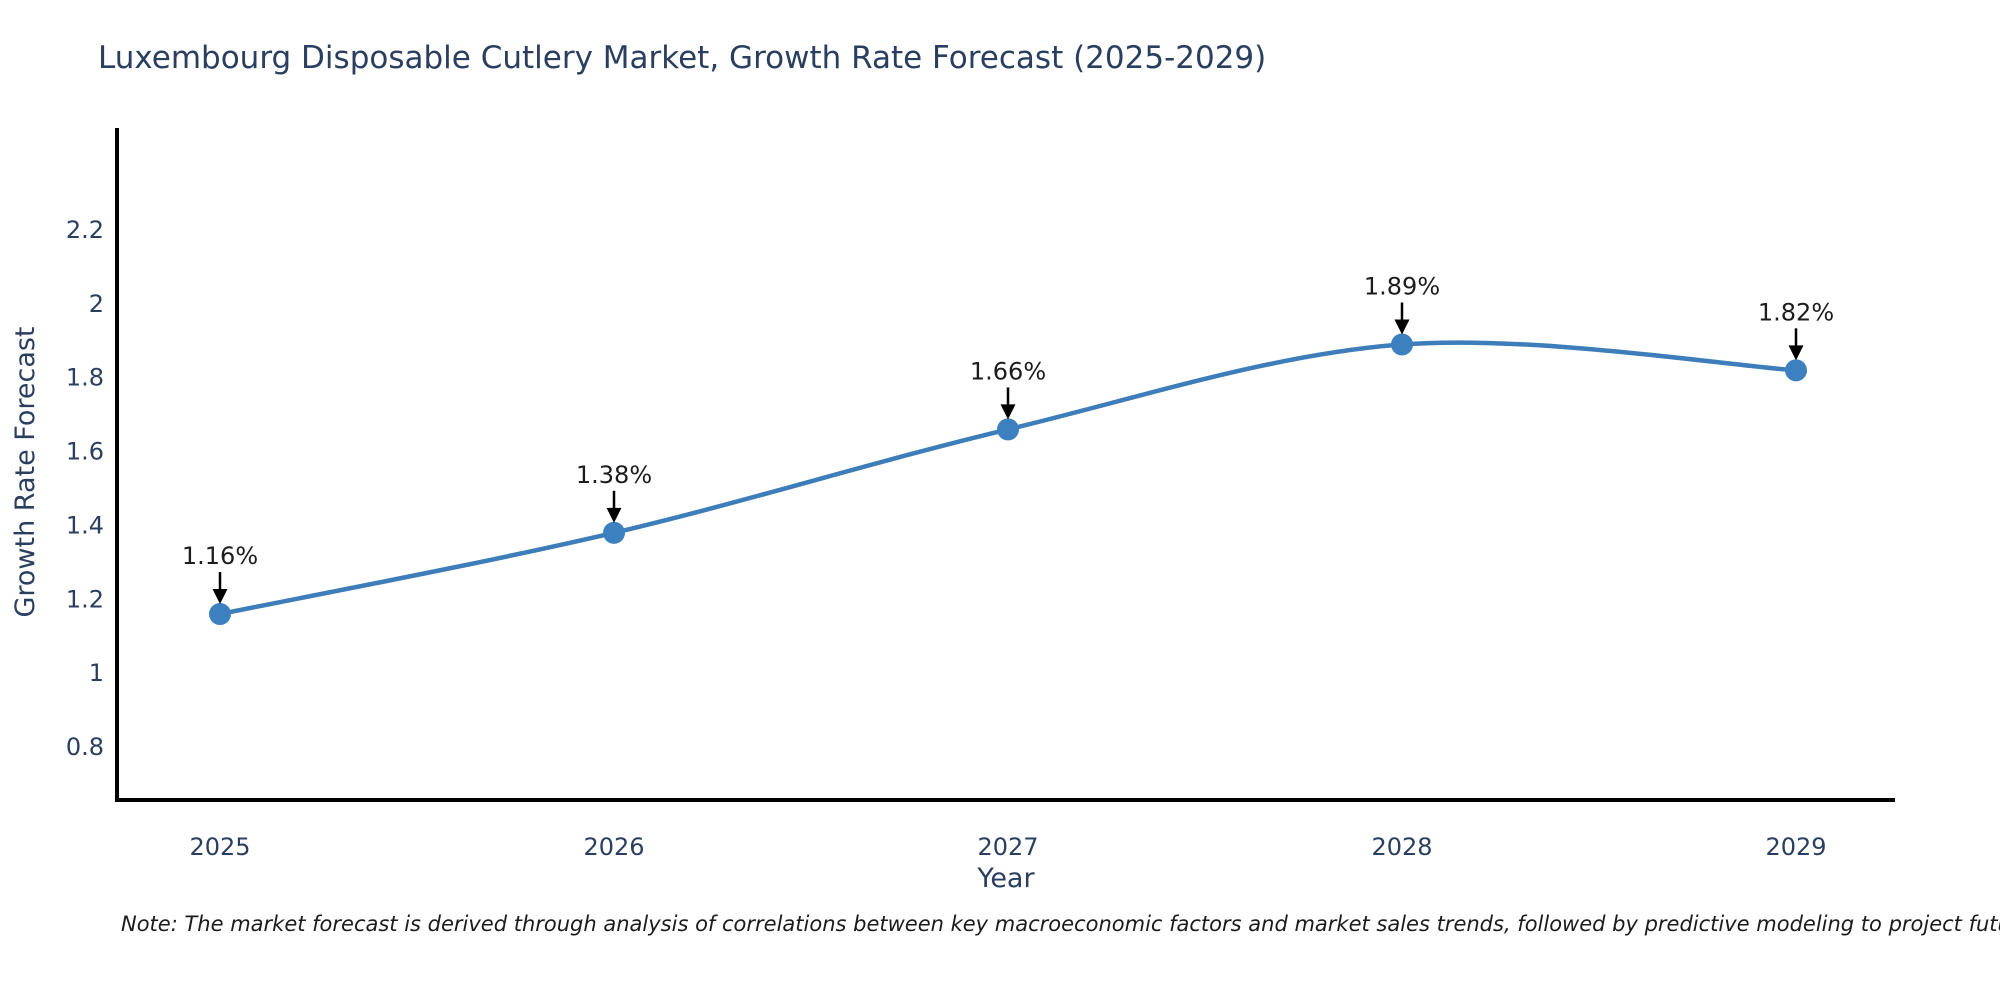 The width and height of the screenshot is (2000, 1000). Describe the element at coordinates (220, 556) in the screenshot. I see `data-point-label: 1.16%` at that location.